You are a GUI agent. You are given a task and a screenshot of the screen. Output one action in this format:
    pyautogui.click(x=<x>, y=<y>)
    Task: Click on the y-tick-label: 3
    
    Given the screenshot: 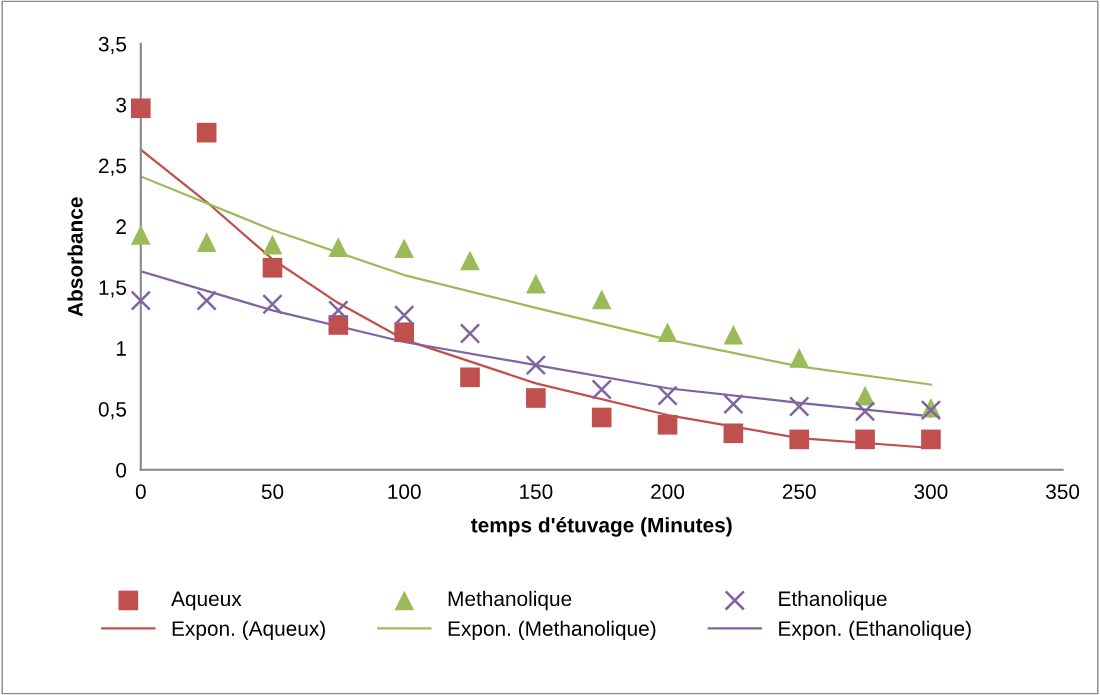 What is the action you would take?
    pyautogui.click(x=121, y=105)
    